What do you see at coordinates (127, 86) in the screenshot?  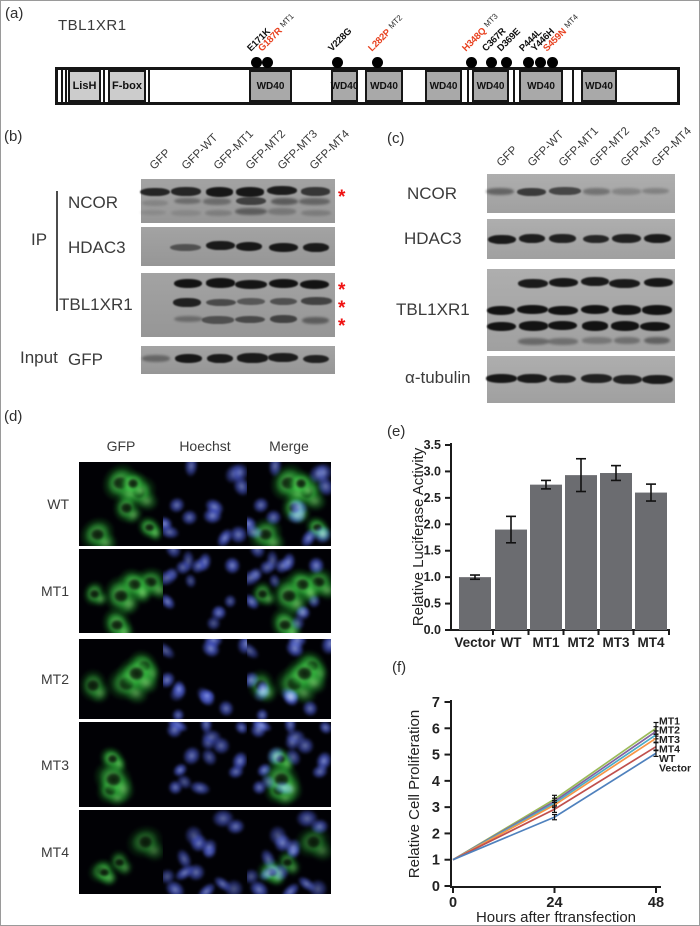 I see `domain-f-box: F-box` at bounding box center [127, 86].